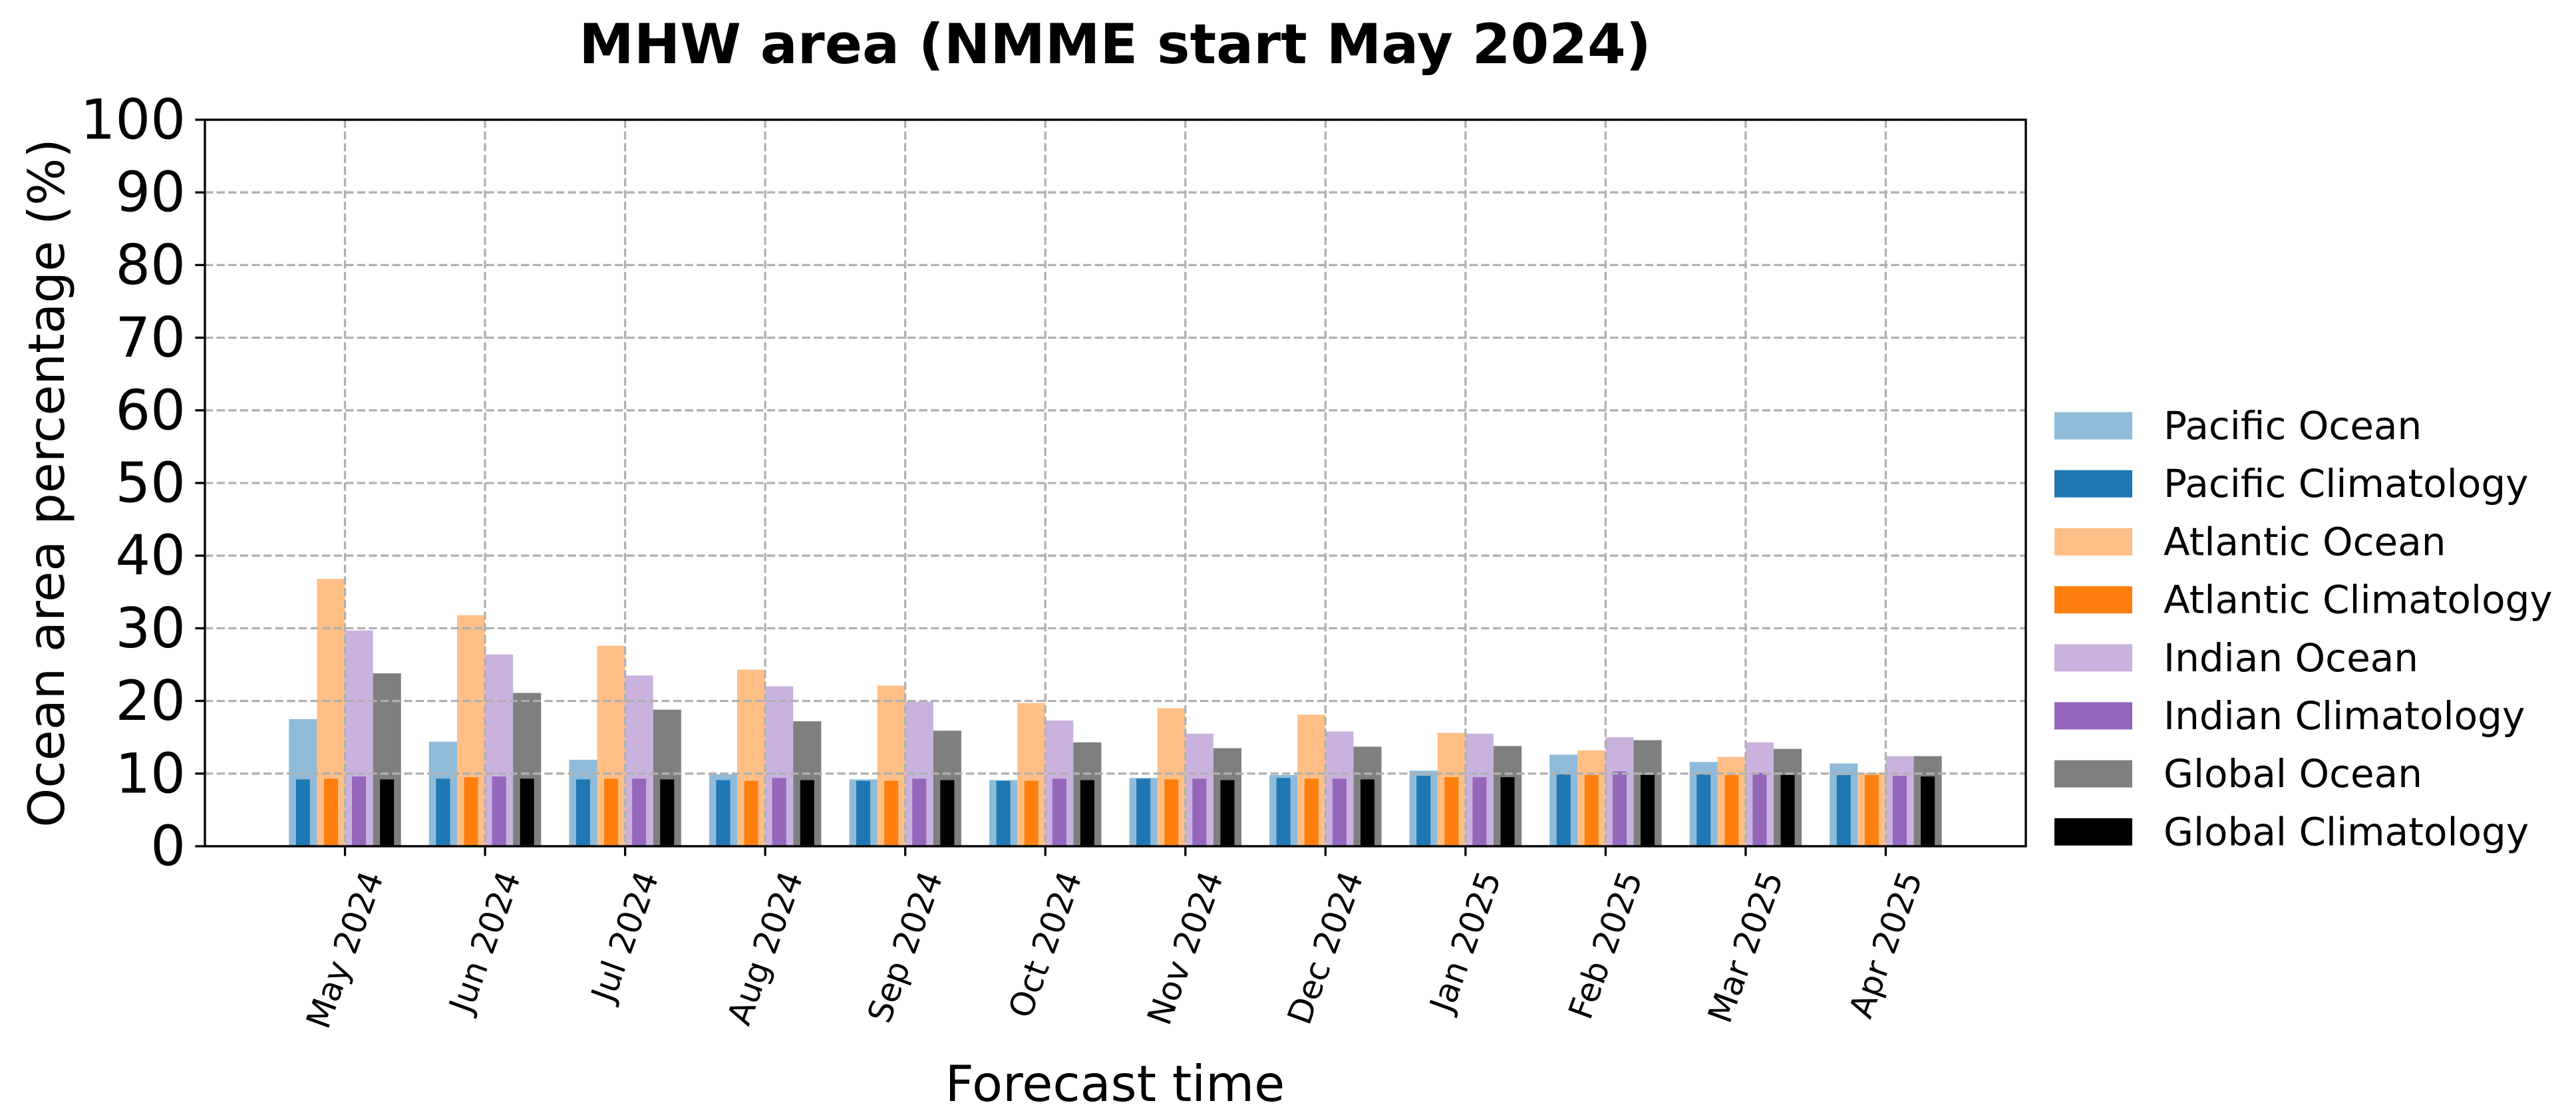 This screenshot has height=1117, width=2576. What do you see at coordinates (1871, 810) in the screenshot?
I see `bar-atlantic-climatology-apr-2025` at bounding box center [1871, 810].